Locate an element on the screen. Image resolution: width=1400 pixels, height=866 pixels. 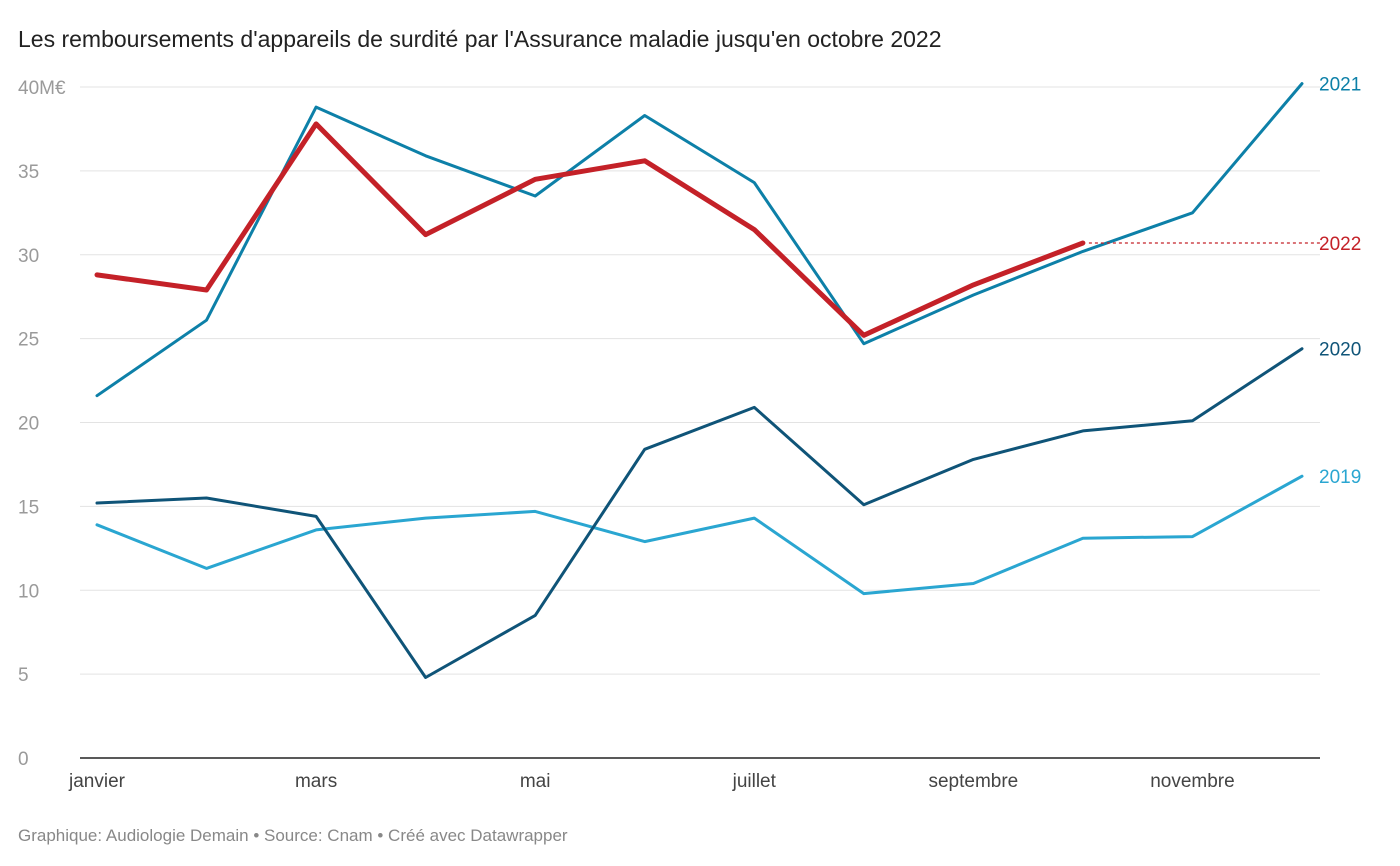
x-tick-label: janvier is located at coordinates (97, 781).